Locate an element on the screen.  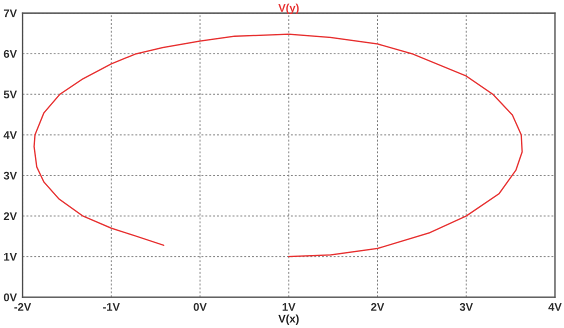
y-tick-label: 5V is located at coordinates (10, 94).